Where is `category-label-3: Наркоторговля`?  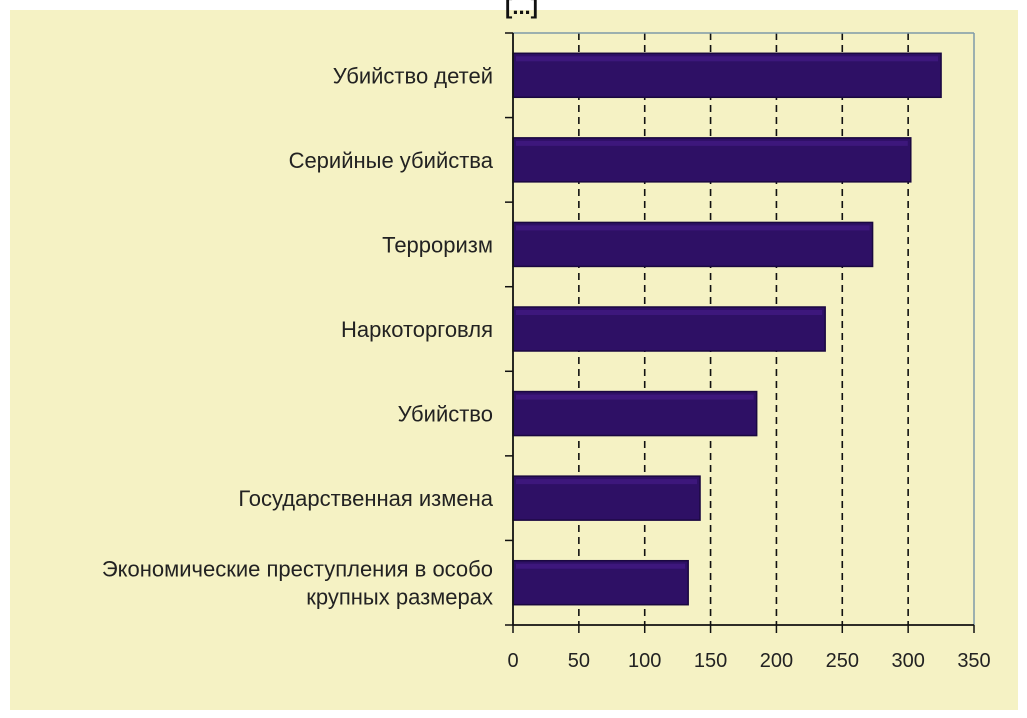 category-label-3: Наркоторговля is located at coordinates (417, 329).